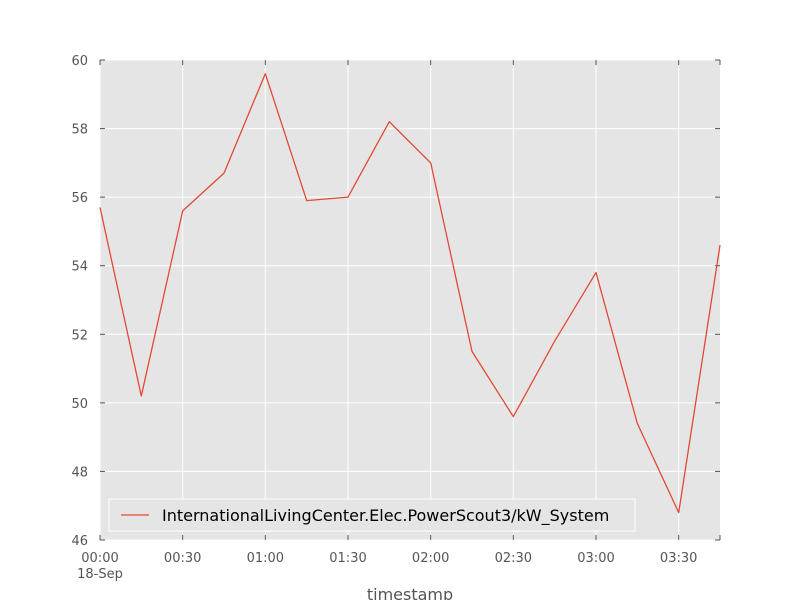  Describe the element at coordinates (79, 404) in the screenshot. I see `y-tick-label: 50` at that location.